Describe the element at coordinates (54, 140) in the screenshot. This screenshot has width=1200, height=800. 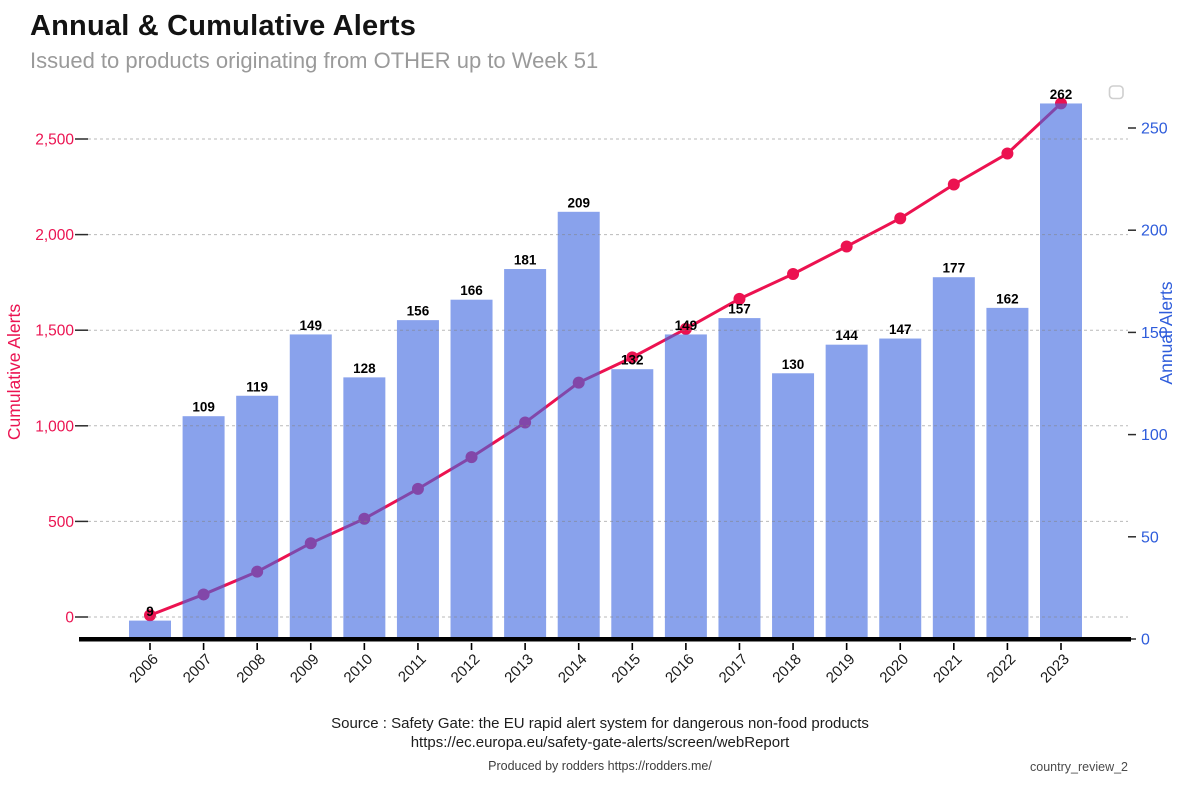
I see `left-tick-label: 2,500` at that location.